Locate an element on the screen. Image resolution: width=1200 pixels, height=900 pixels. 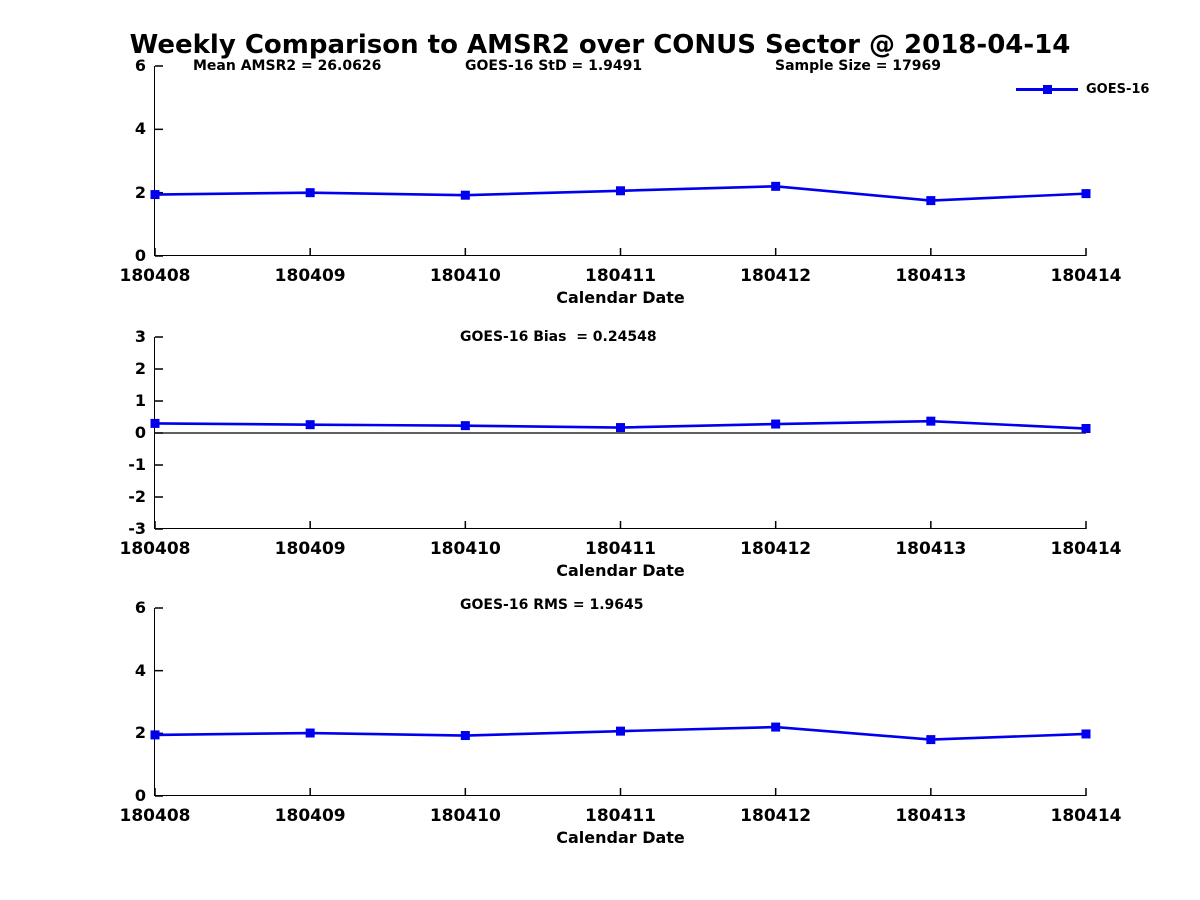
legend-series-label: GOES-16 is located at coordinates (1118, 89).